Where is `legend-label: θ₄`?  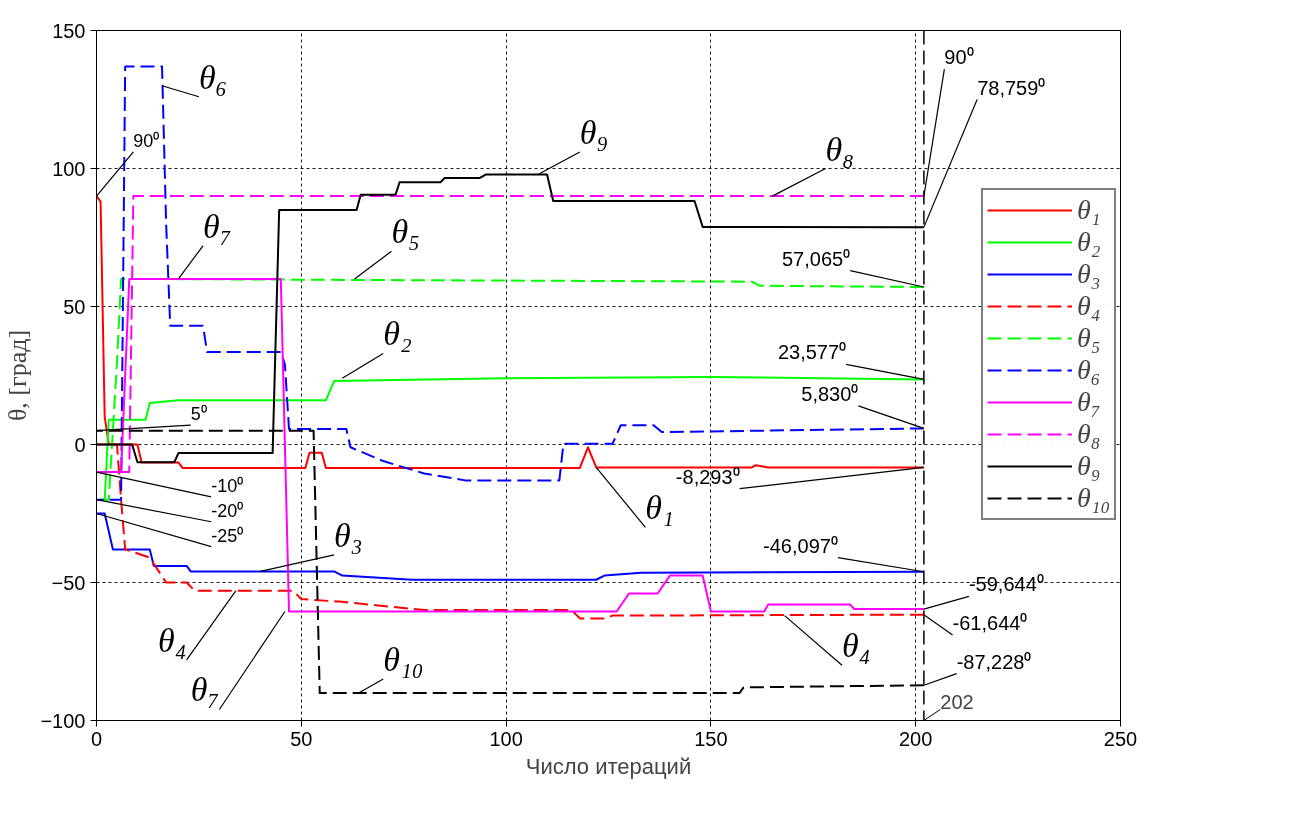 legend-label: θ₄ is located at coordinates (1089, 306).